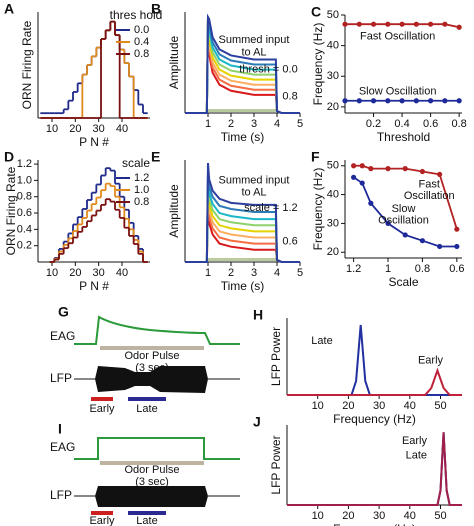 The height and width of the screenshot is (526, 474). What do you see at coordinates (27, 64) in the screenshot?
I see `y-axis-label: ORN Firing Rate` at bounding box center [27, 64].